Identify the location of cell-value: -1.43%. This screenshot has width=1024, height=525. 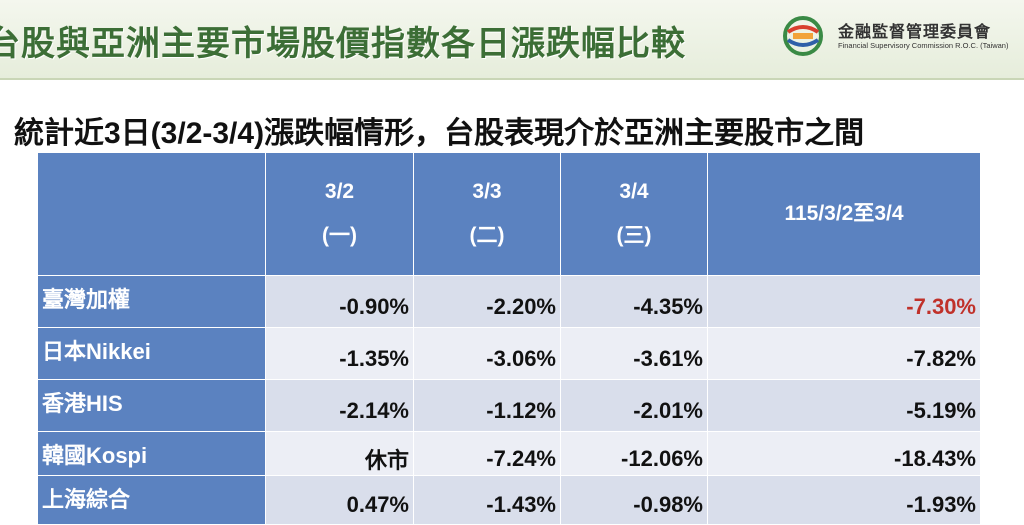
(487, 500).